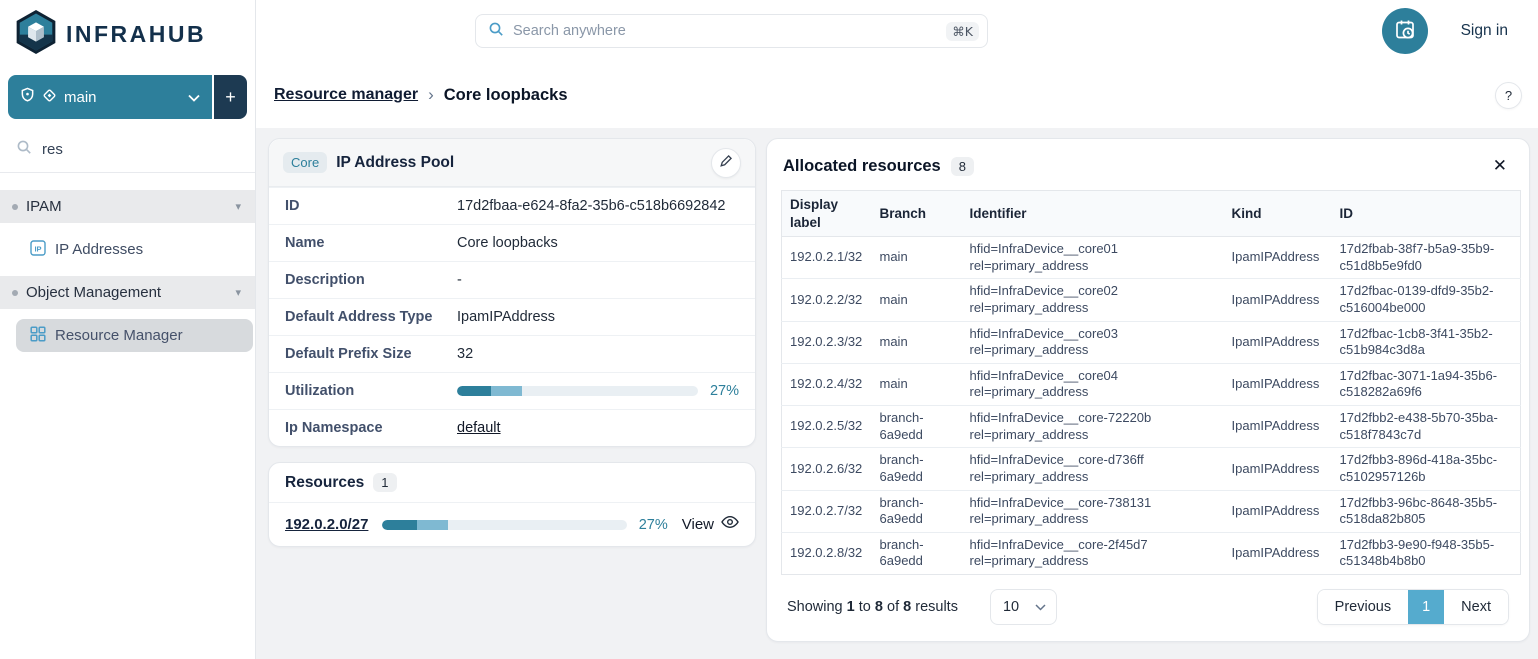  What do you see at coordinates (1023, 607) in the screenshot?
I see `page-size-select: 10` at bounding box center [1023, 607].